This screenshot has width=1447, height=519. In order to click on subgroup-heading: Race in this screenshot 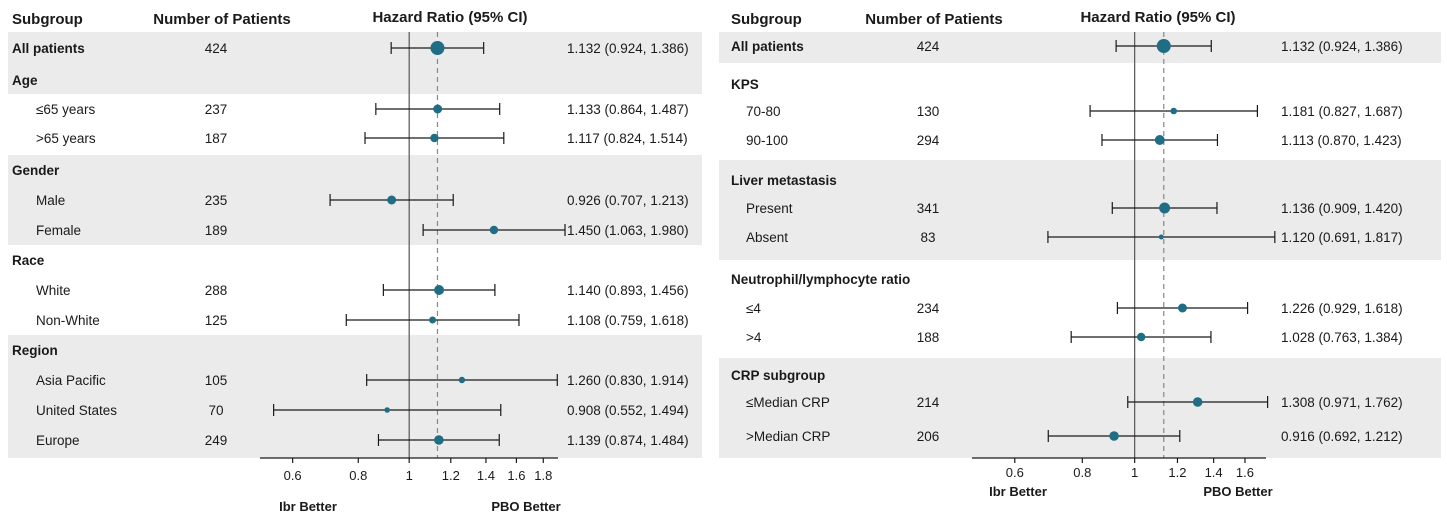, I will do `click(28, 260)`.